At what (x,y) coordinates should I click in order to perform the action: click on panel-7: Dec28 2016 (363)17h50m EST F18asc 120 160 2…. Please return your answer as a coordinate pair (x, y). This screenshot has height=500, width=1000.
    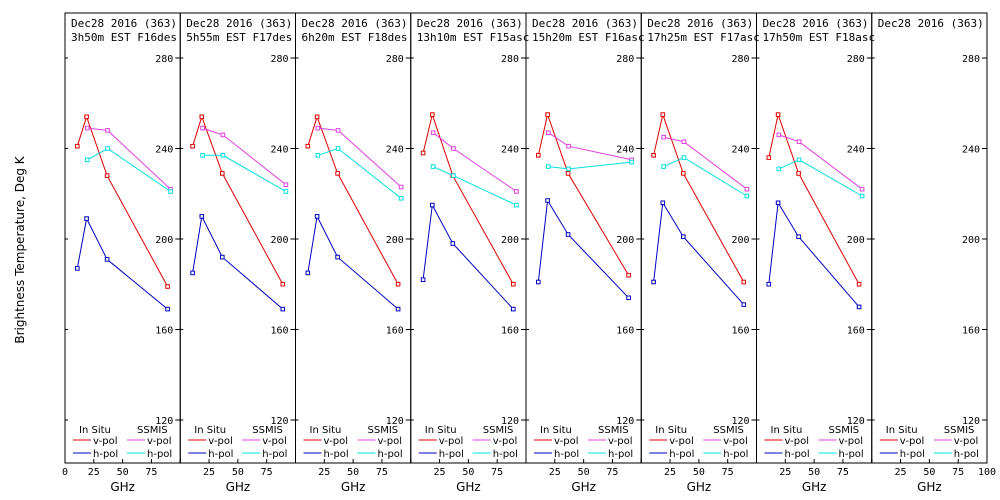
    Looking at the image, I should click on (815, 253).